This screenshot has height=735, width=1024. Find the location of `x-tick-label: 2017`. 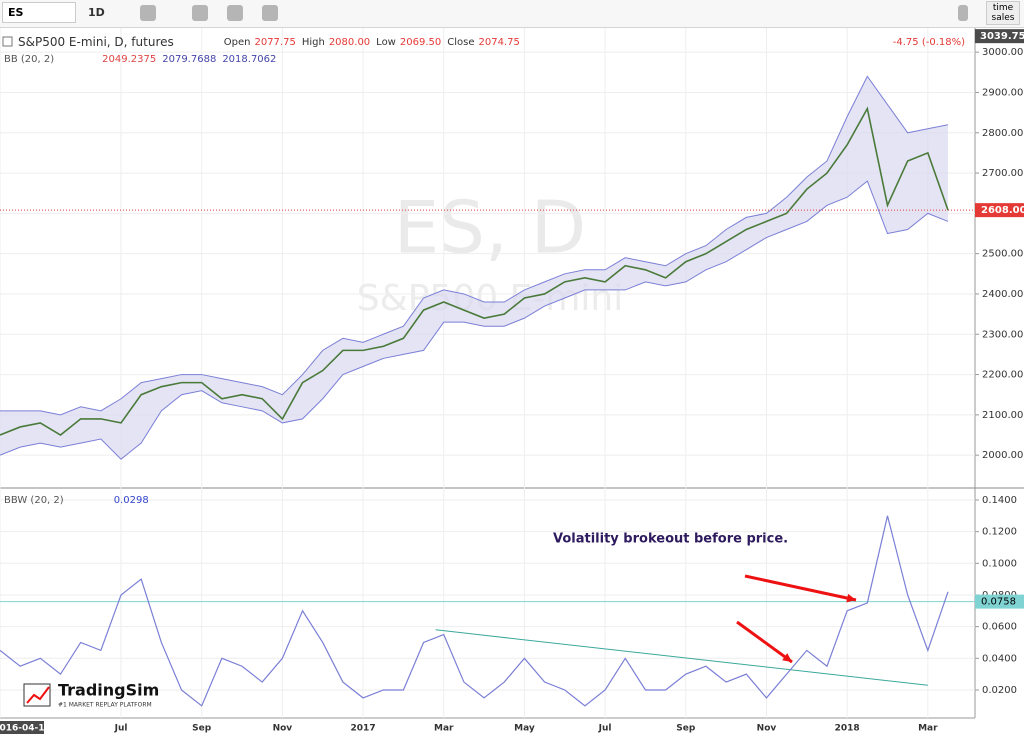

x-tick-label: 2017 is located at coordinates (363, 729).